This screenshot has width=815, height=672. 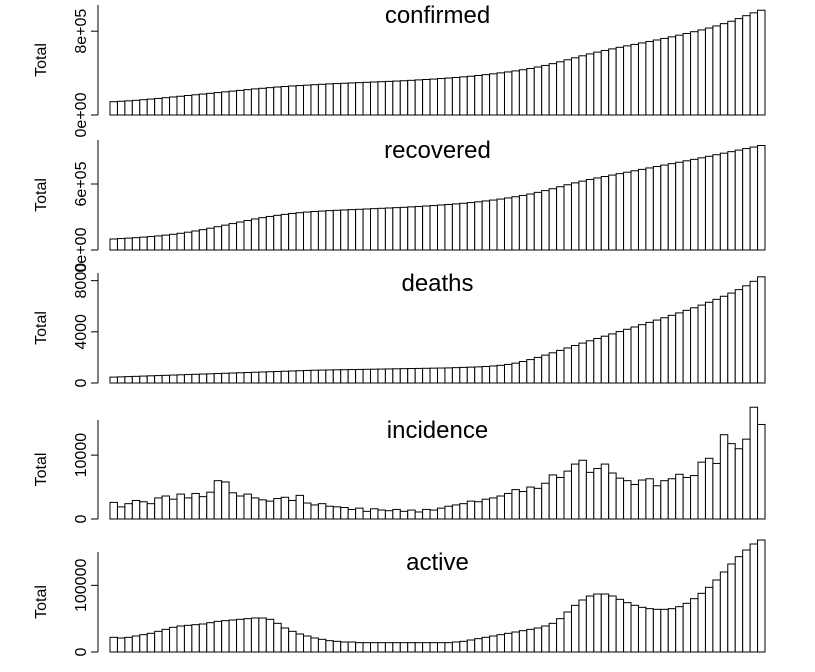 I want to click on y-tick-label: 8e+05, so click(x=81, y=31).